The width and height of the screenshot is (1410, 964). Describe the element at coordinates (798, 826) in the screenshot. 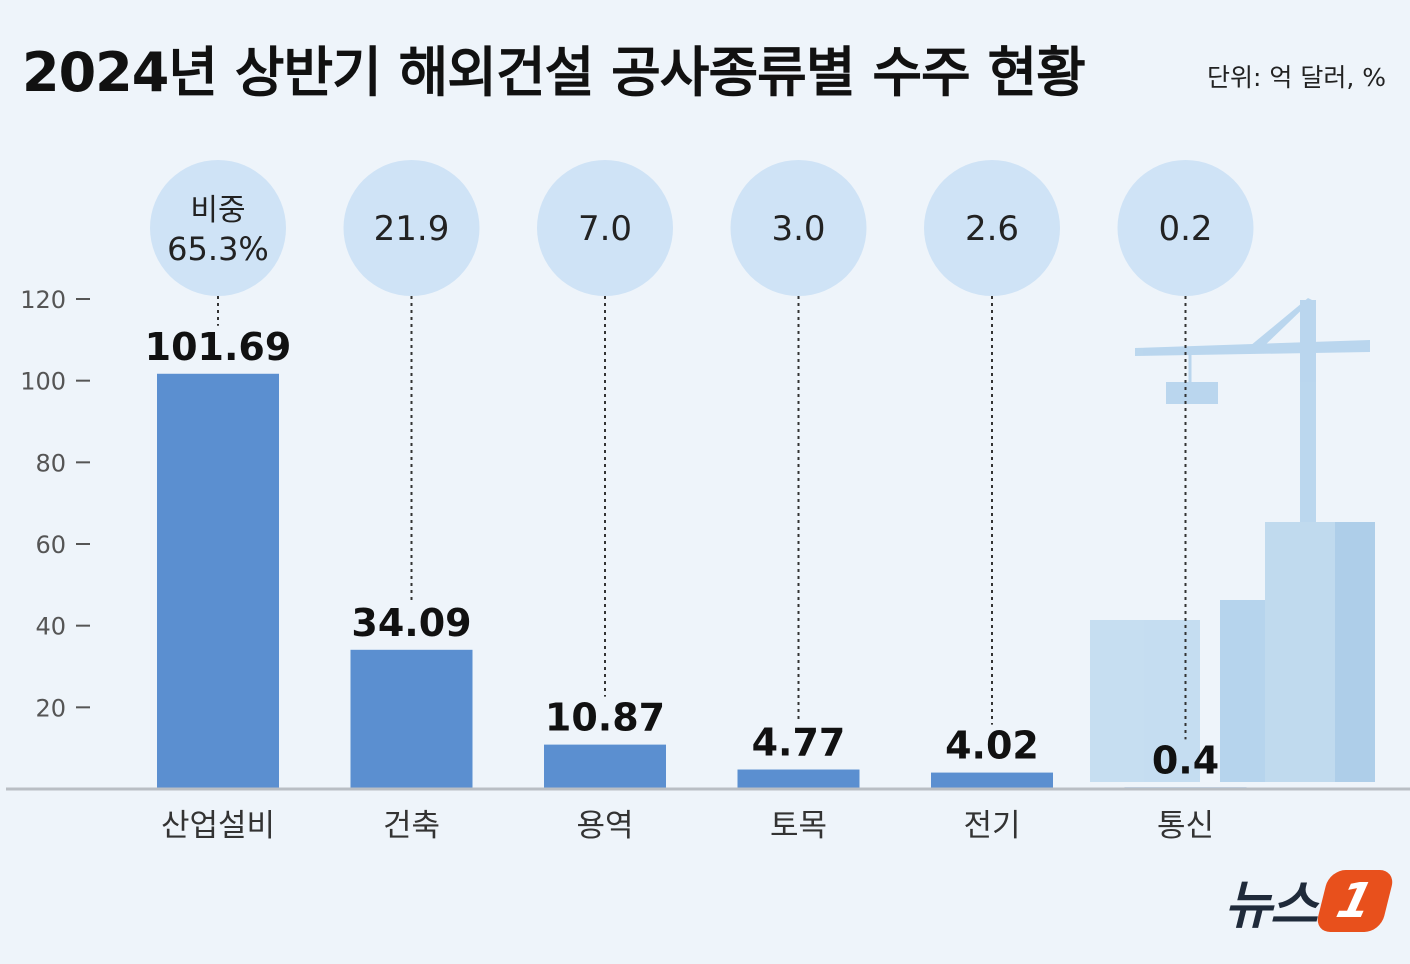

I see `category-label: 토목` at that location.